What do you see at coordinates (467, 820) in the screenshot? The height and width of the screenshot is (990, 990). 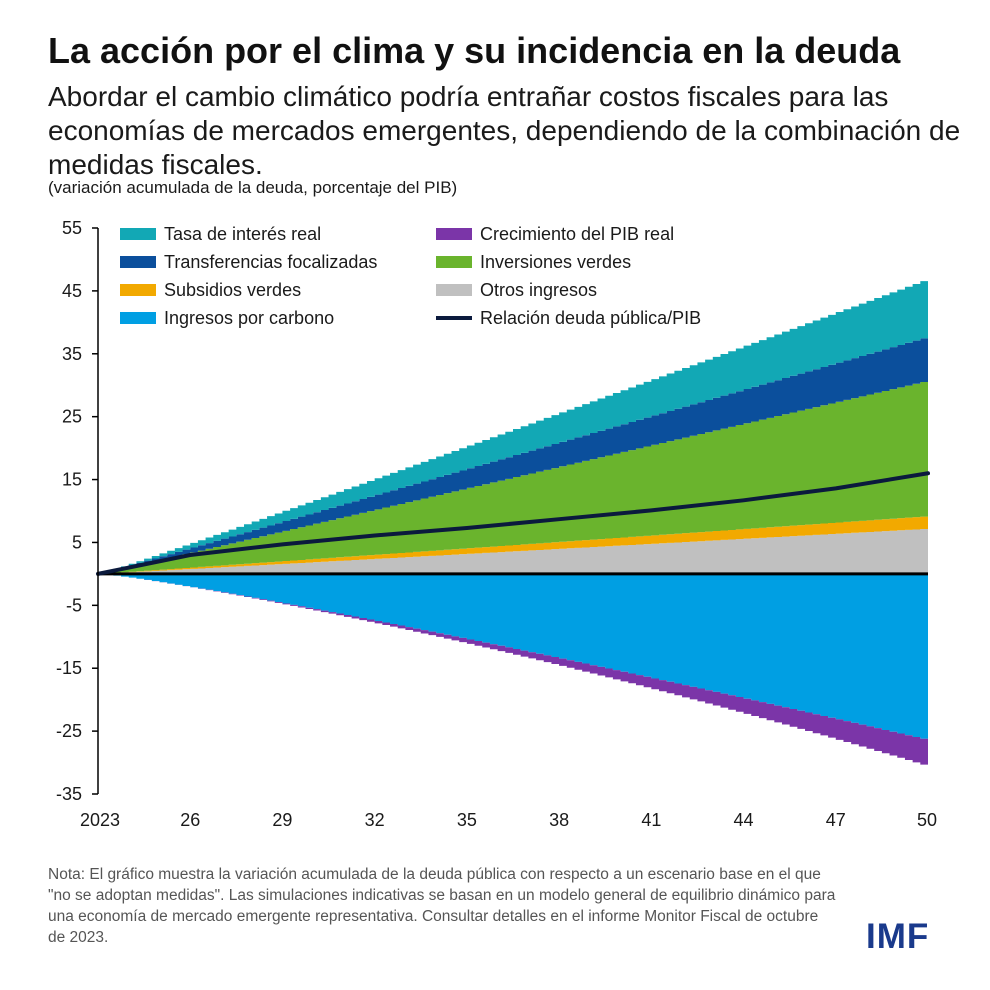 I see `x-tick-label: 35` at bounding box center [467, 820].